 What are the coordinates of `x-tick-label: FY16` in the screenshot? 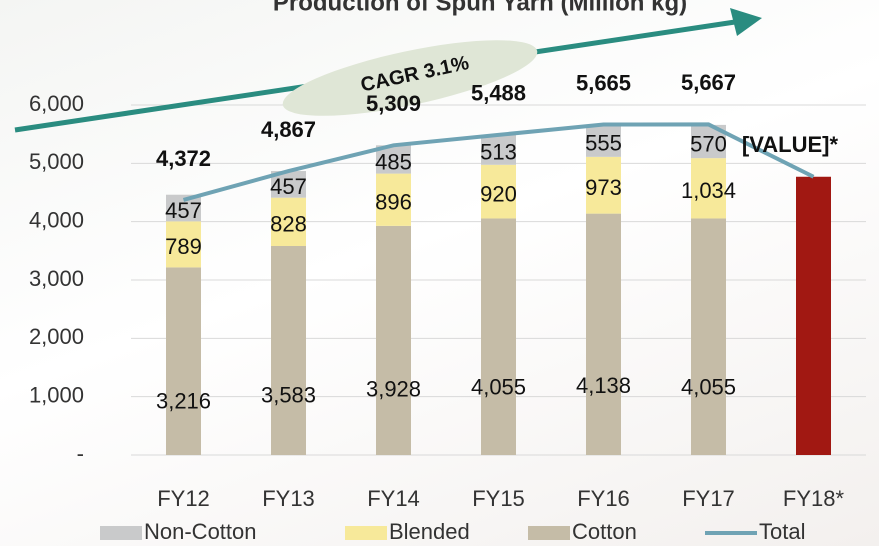 It's located at (603, 498).